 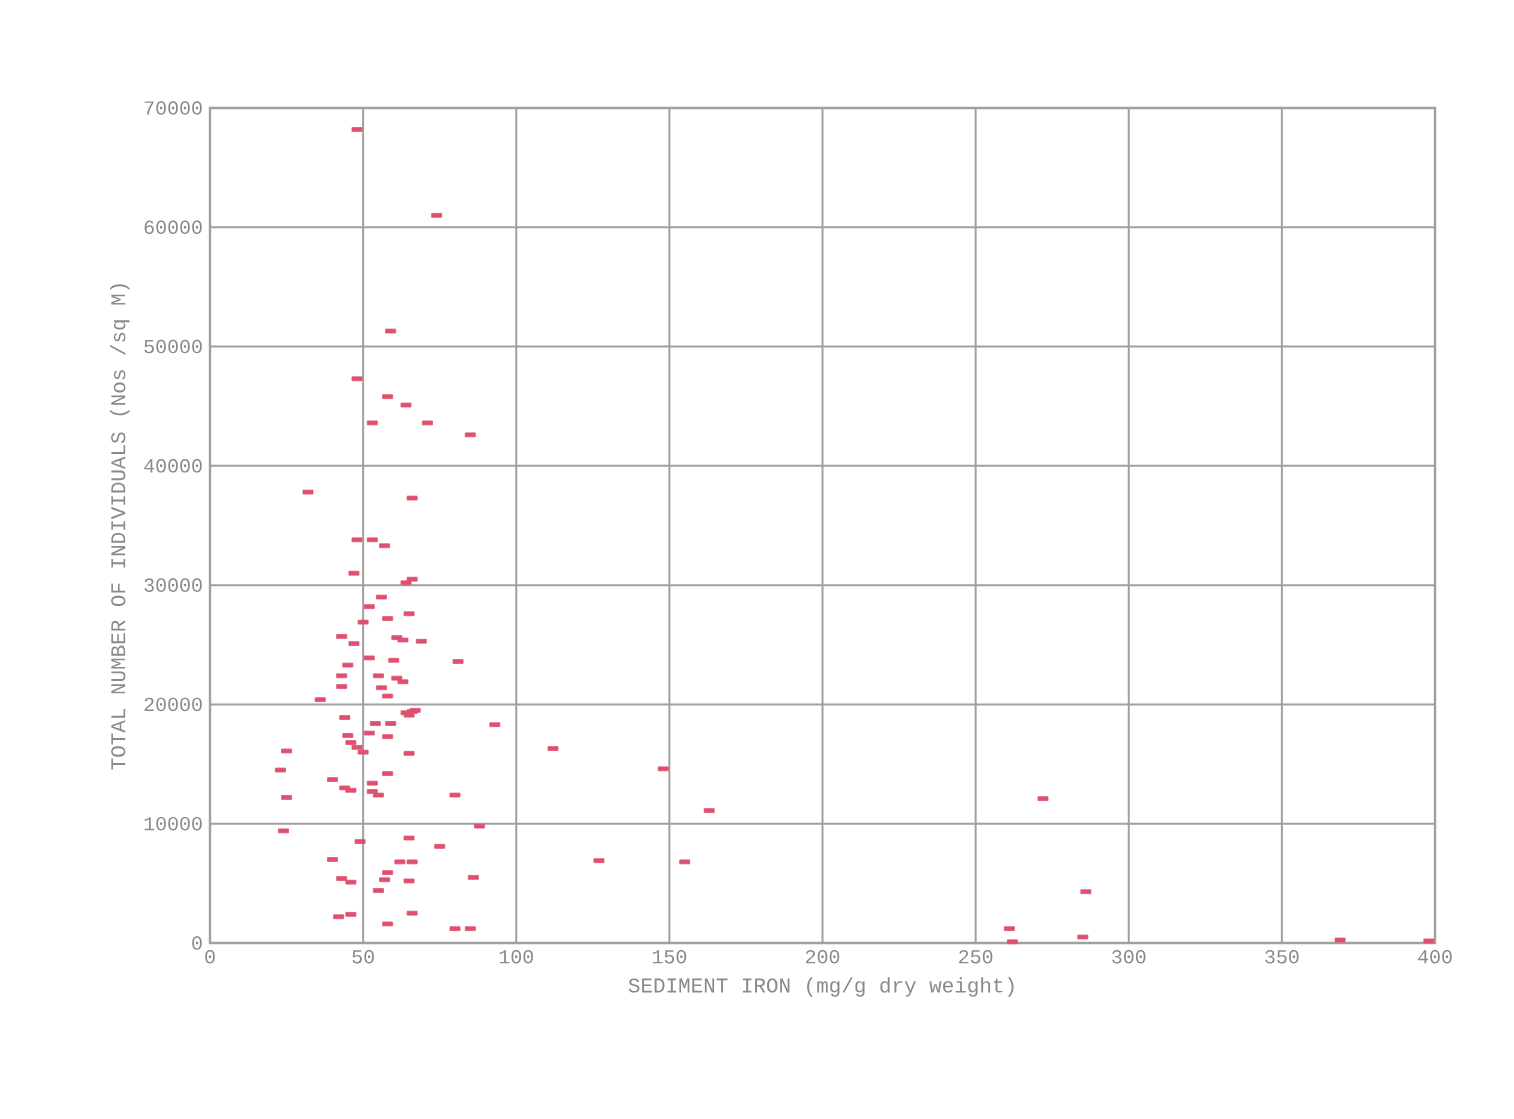 What do you see at coordinates (1435, 957) in the screenshot?
I see `x-tick-label: 400` at bounding box center [1435, 957].